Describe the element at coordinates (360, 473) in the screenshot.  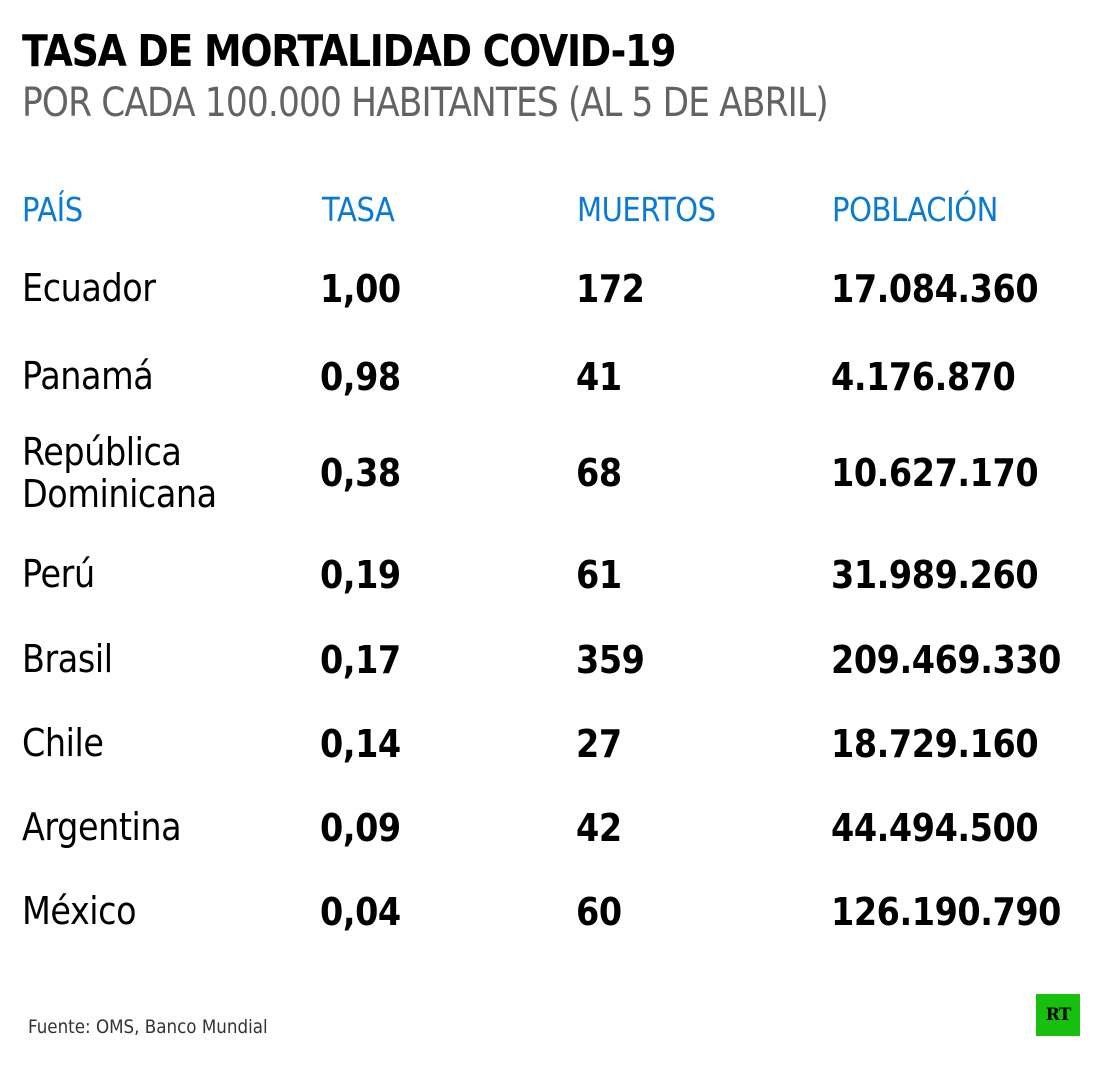
I see `table-cell-tasa: 0,38` at that location.